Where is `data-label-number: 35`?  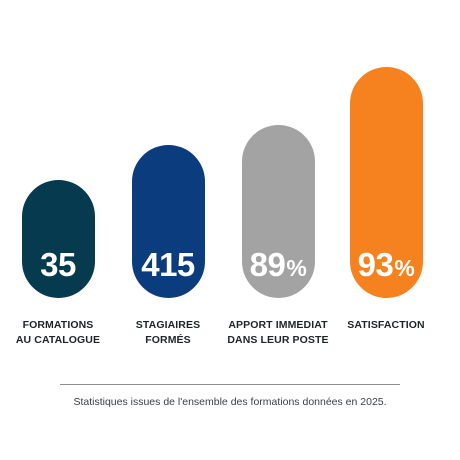 data-label-number: 35 is located at coordinates (58, 264).